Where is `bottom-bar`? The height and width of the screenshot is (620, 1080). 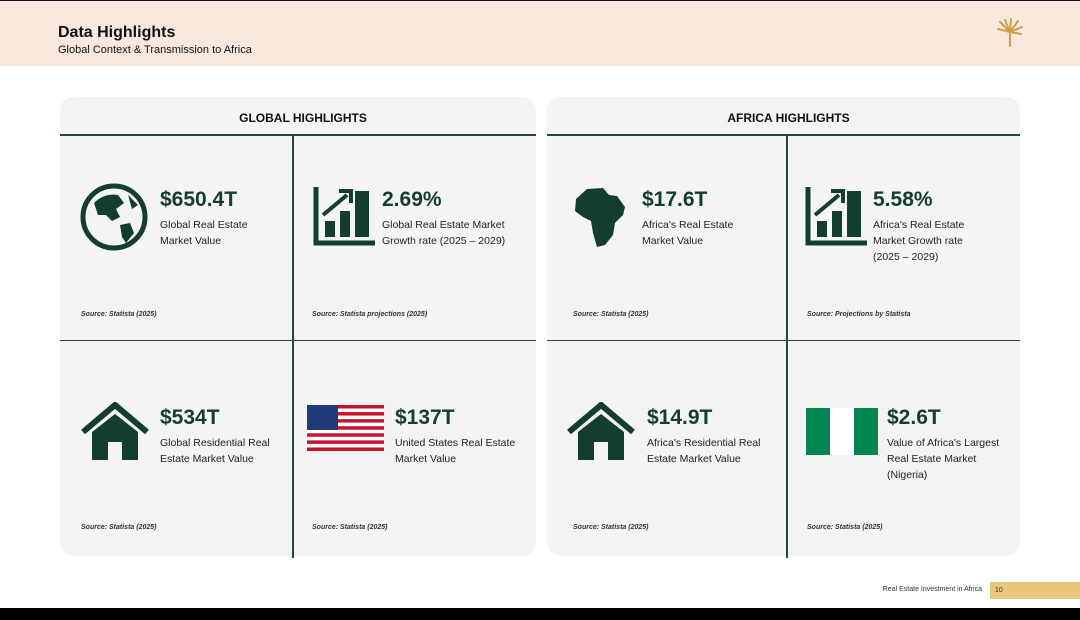 bottom-bar is located at coordinates (540, 614).